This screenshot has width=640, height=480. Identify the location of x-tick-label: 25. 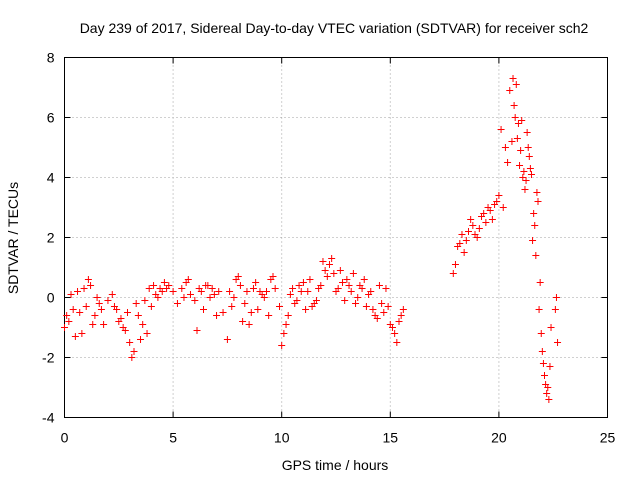
(608, 438).